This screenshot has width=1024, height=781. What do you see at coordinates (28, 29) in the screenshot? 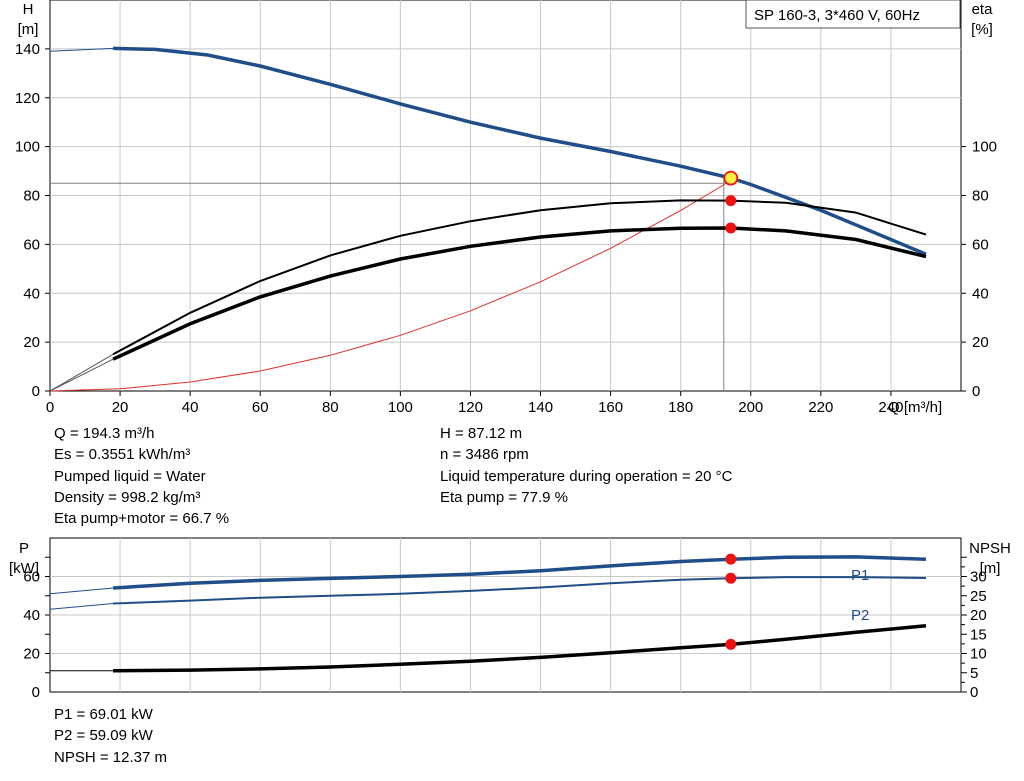
I see `y-left-unit: [m]` at bounding box center [28, 29].